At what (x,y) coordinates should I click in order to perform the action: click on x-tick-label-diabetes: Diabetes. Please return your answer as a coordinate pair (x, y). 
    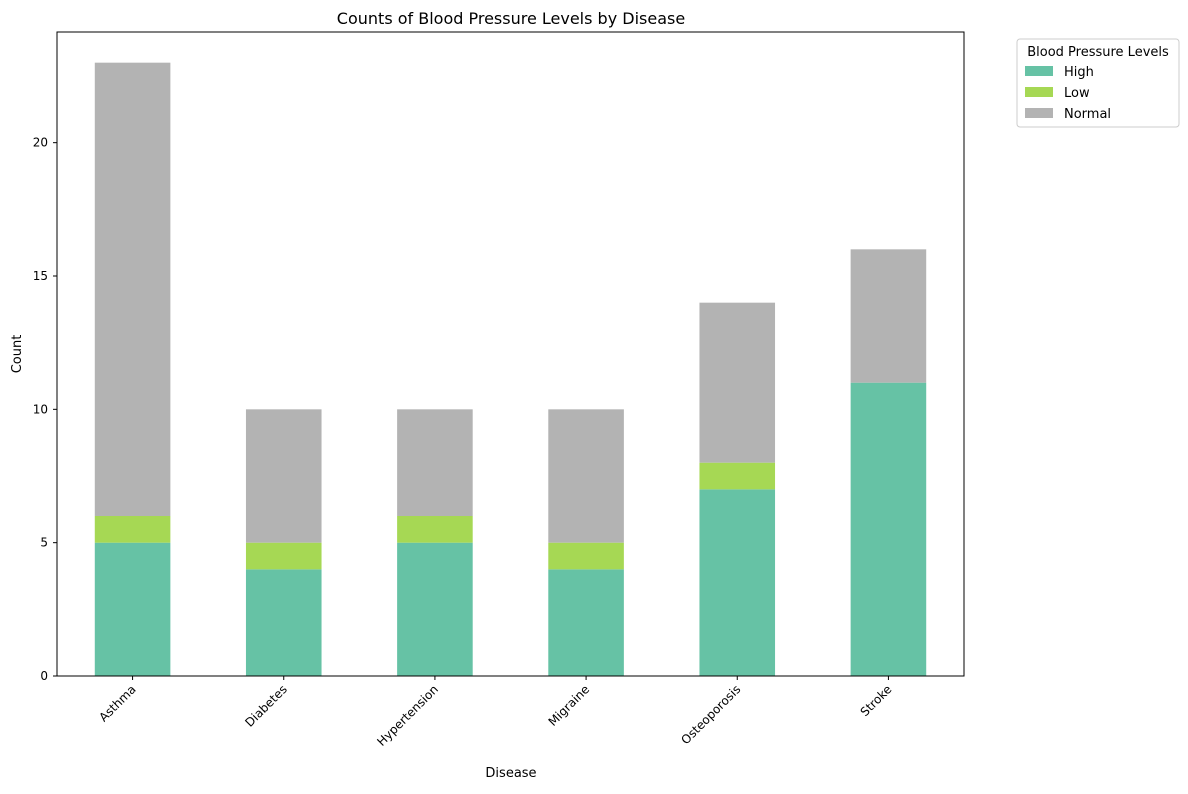
    Looking at the image, I should click on (266, 706).